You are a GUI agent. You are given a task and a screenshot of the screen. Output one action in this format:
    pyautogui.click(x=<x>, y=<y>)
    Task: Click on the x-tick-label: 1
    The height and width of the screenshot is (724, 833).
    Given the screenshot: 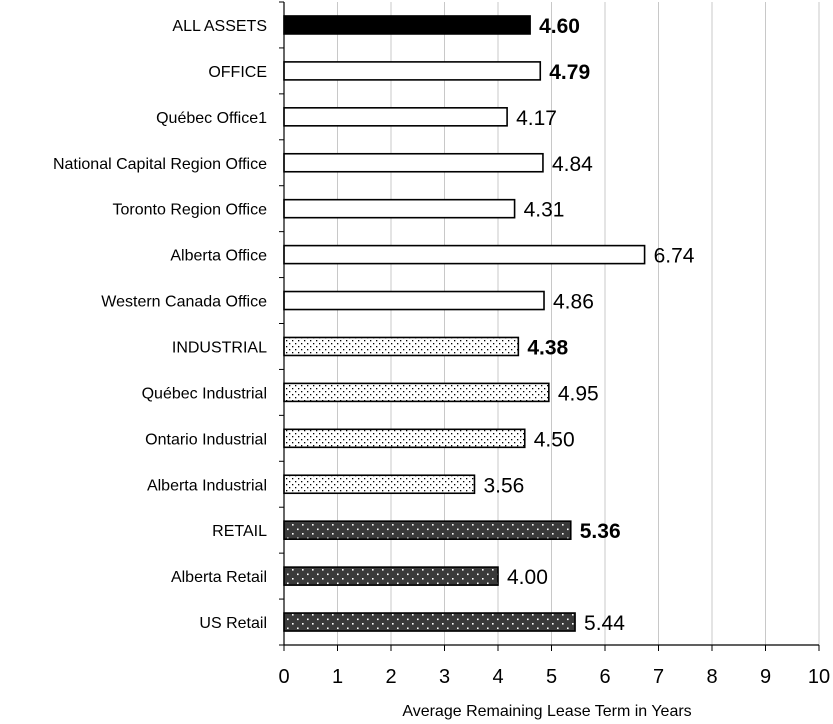 What is the action you would take?
    pyautogui.click(x=337, y=677)
    